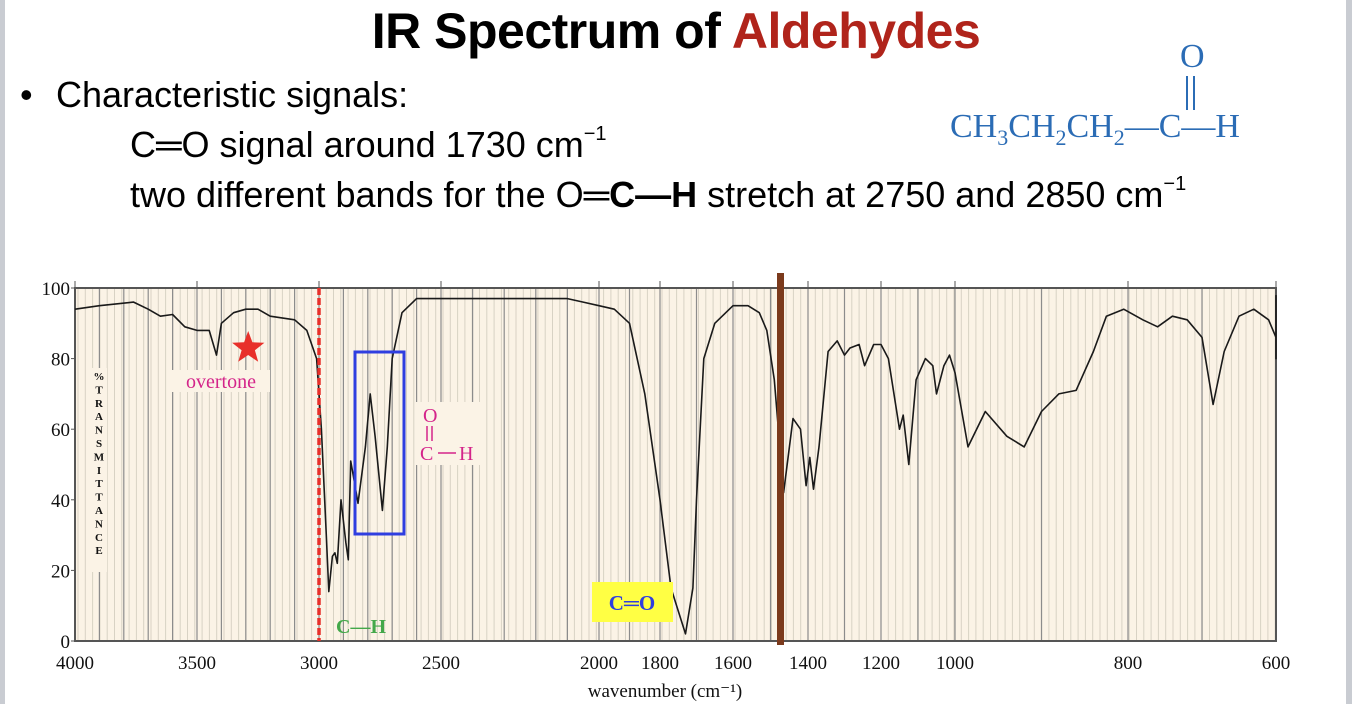 The height and width of the screenshot is (704, 1352). What do you see at coordinates (441, 663) in the screenshot?
I see `svg-text: 2500` at bounding box center [441, 663].